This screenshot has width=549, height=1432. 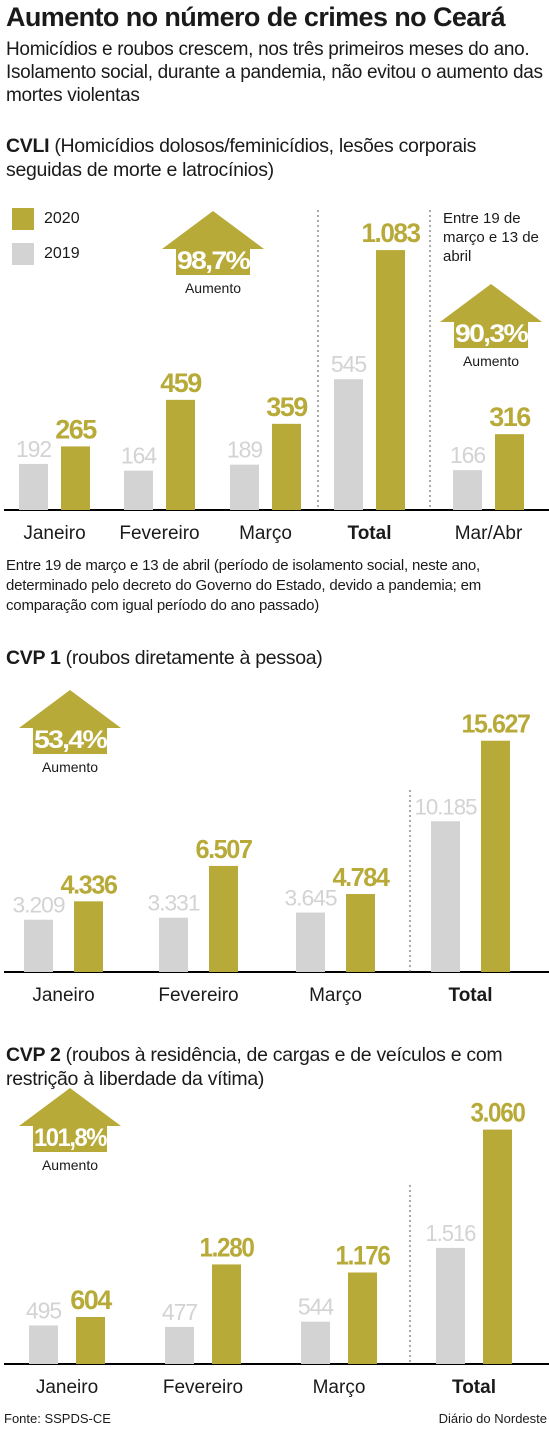 I want to click on cvli-title-bold: CVLI, so click(x=28, y=146).